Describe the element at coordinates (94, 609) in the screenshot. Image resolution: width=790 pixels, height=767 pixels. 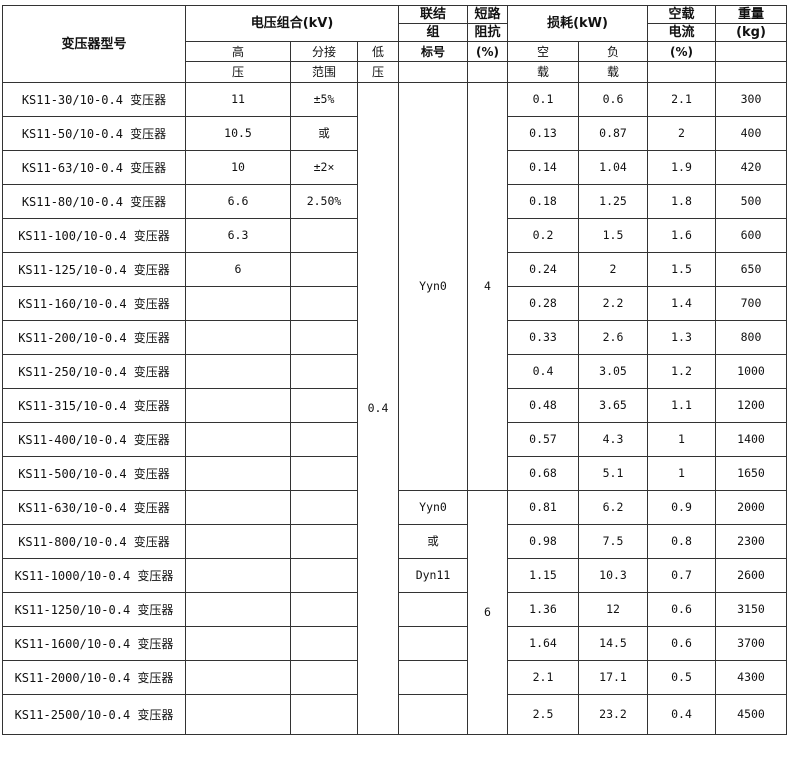
I see `model-cell: KS11-1250/10-0.4 变压器` at that location.